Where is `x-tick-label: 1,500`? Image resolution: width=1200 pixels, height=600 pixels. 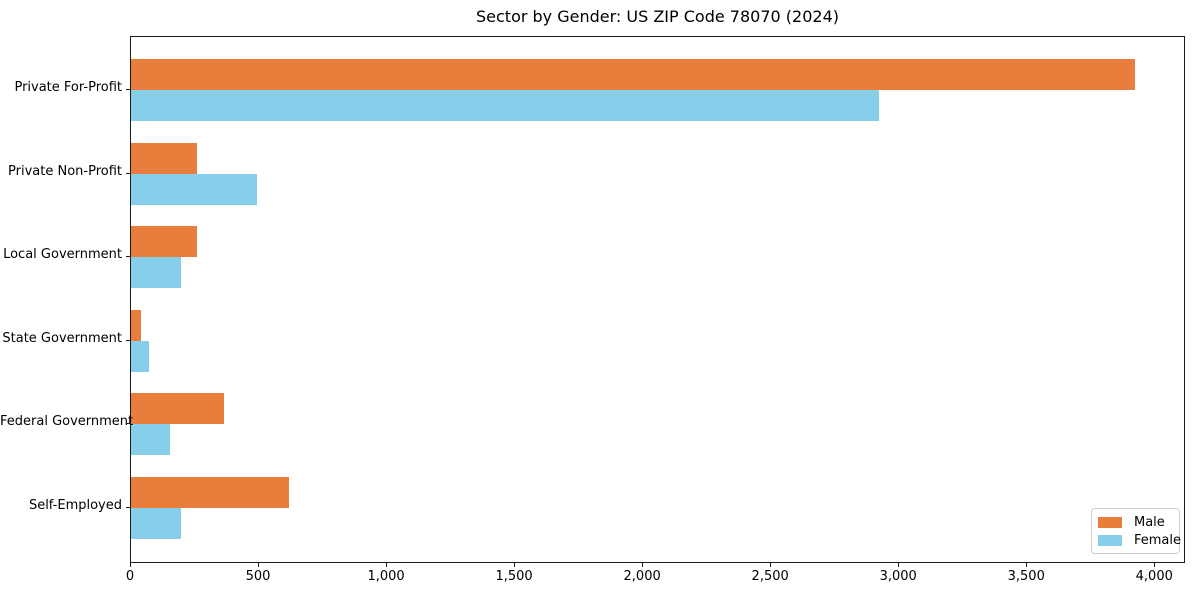
x-tick-label: 1,500 is located at coordinates (514, 576).